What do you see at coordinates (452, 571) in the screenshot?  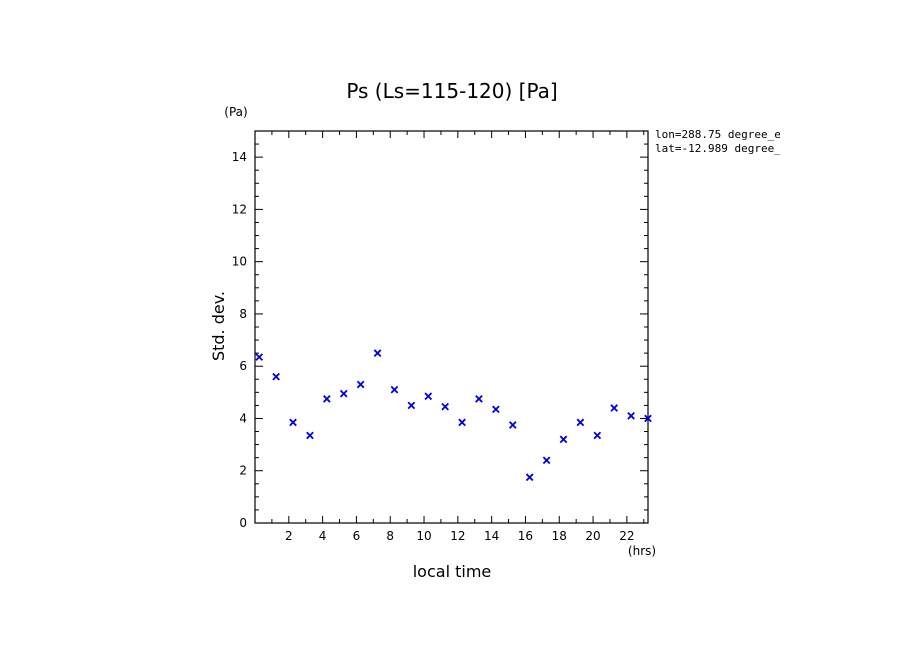 I see `x-axis-label: local time` at bounding box center [452, 571].